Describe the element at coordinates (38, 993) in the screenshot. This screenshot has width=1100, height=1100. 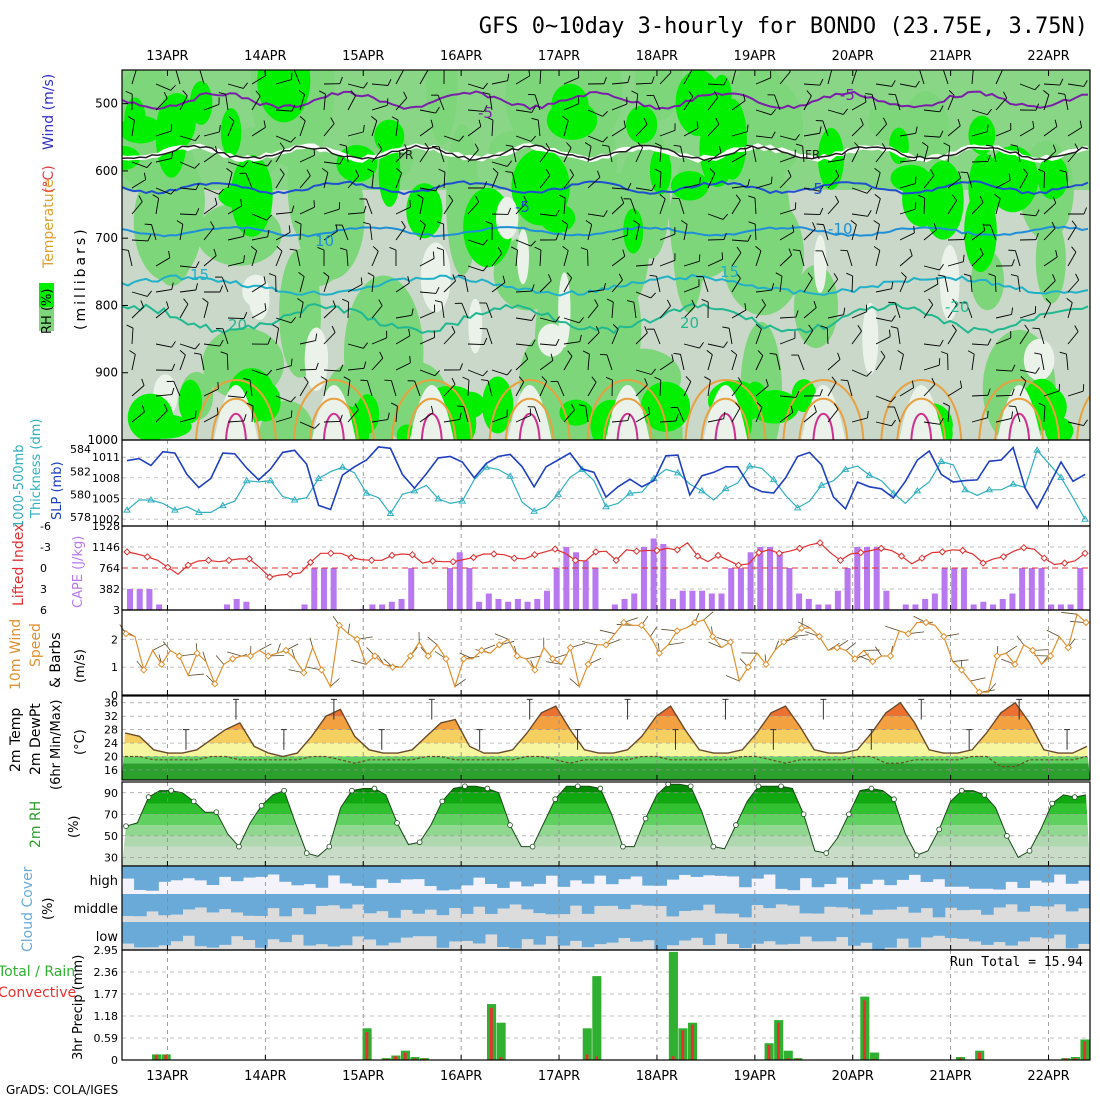
I see `precip-convective-label: Convective` at that location.